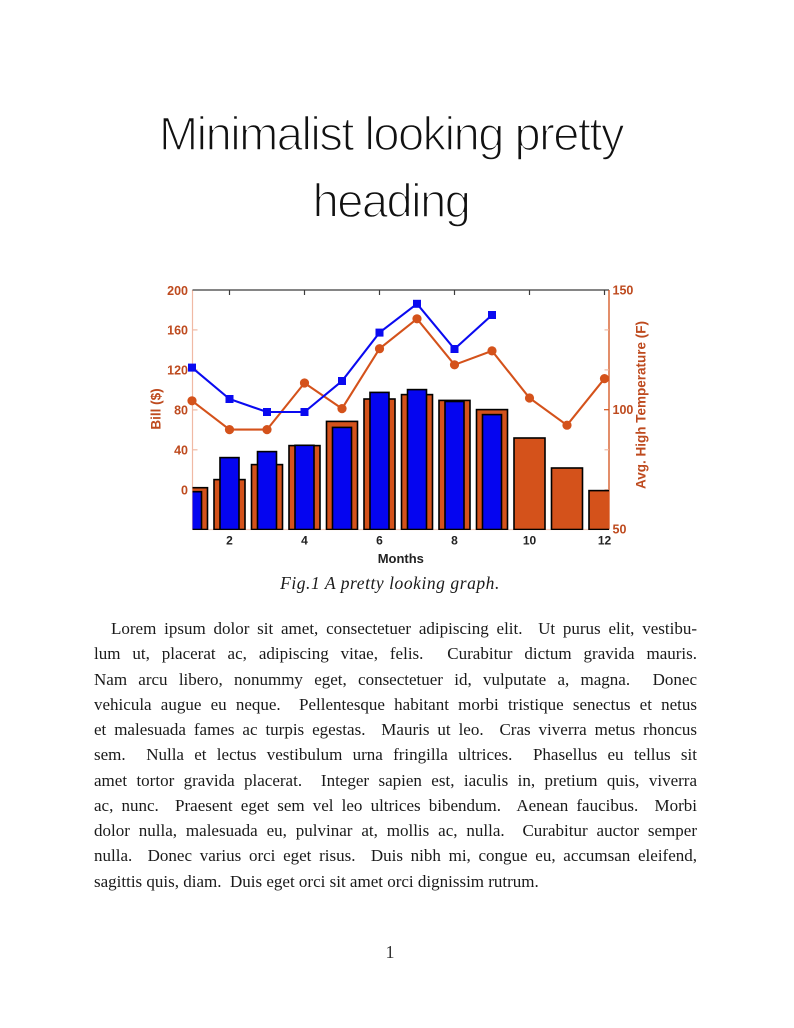  What do you see at coordinates (177, 291) in the screenshot?
I see `svg-text: 200` at bounding box center [177, 291].